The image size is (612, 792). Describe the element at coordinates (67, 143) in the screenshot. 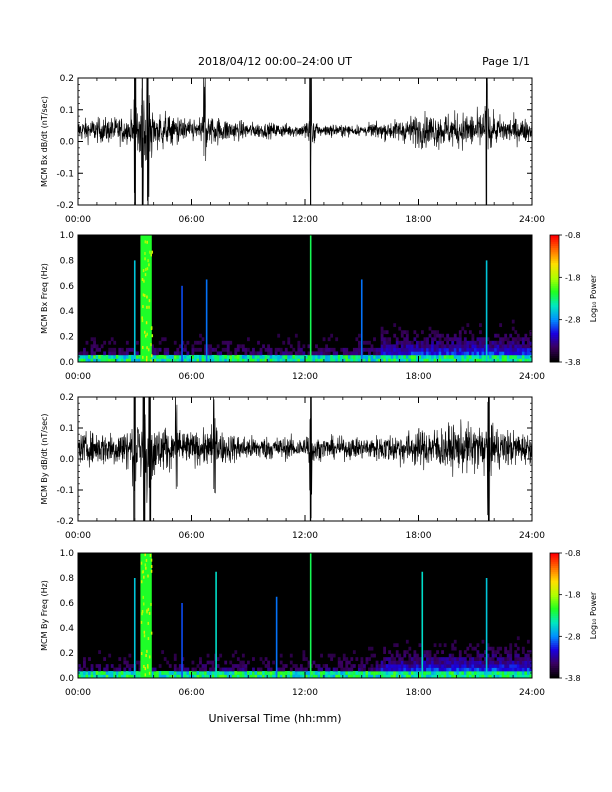

I see `y-tick-label: 0.0` at that location.